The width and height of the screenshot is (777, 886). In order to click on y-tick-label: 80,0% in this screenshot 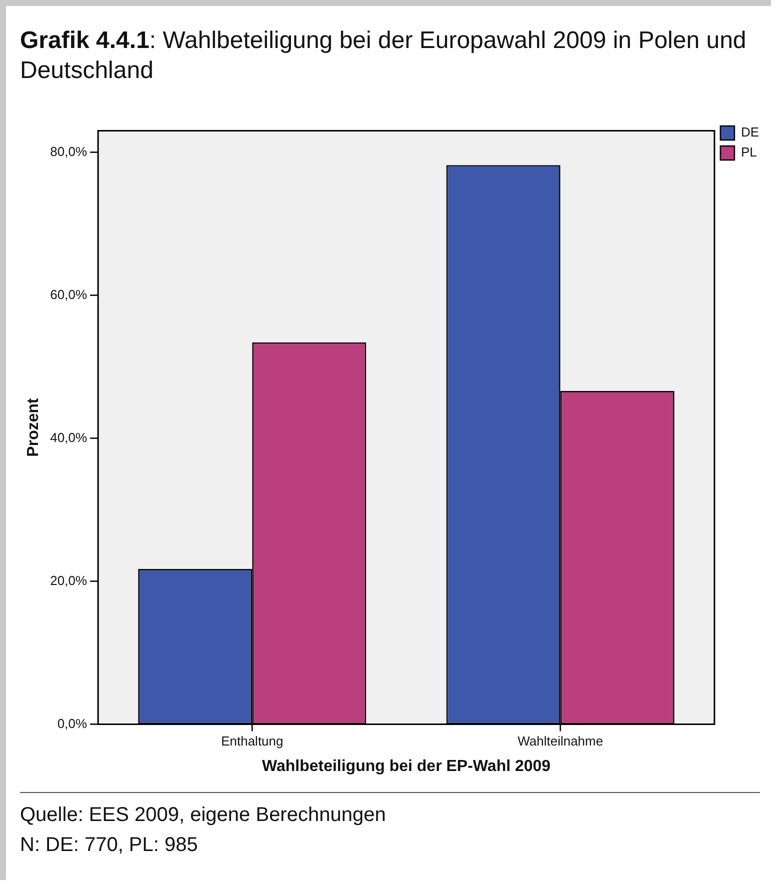, I will do `click(69, 151)`.